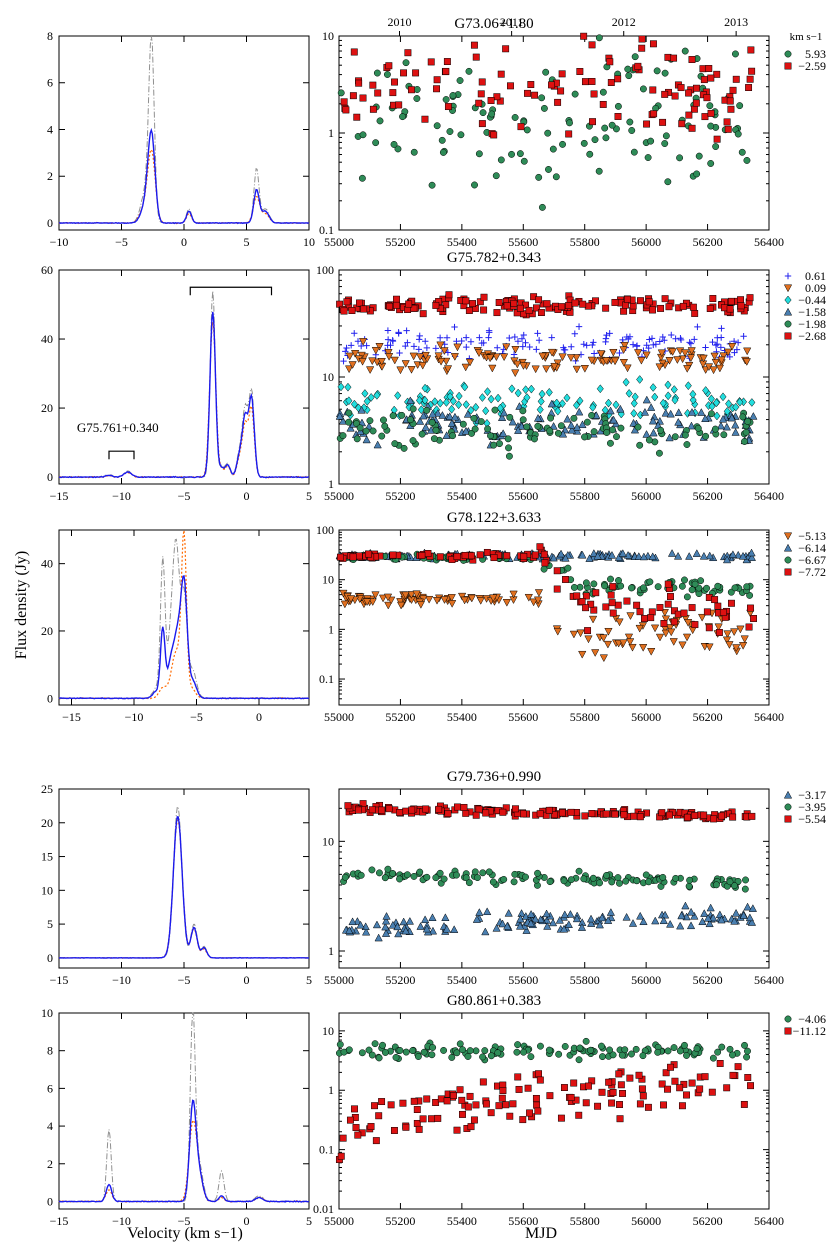 This screenshot has height=1246, width=830. What do you see at coordinates (176, 1117) in the screenshot?
I see `spectrum-panel: −15 −10 −5 0 5 0 2 4 6 8 10` at bounding box center [176, 1117].